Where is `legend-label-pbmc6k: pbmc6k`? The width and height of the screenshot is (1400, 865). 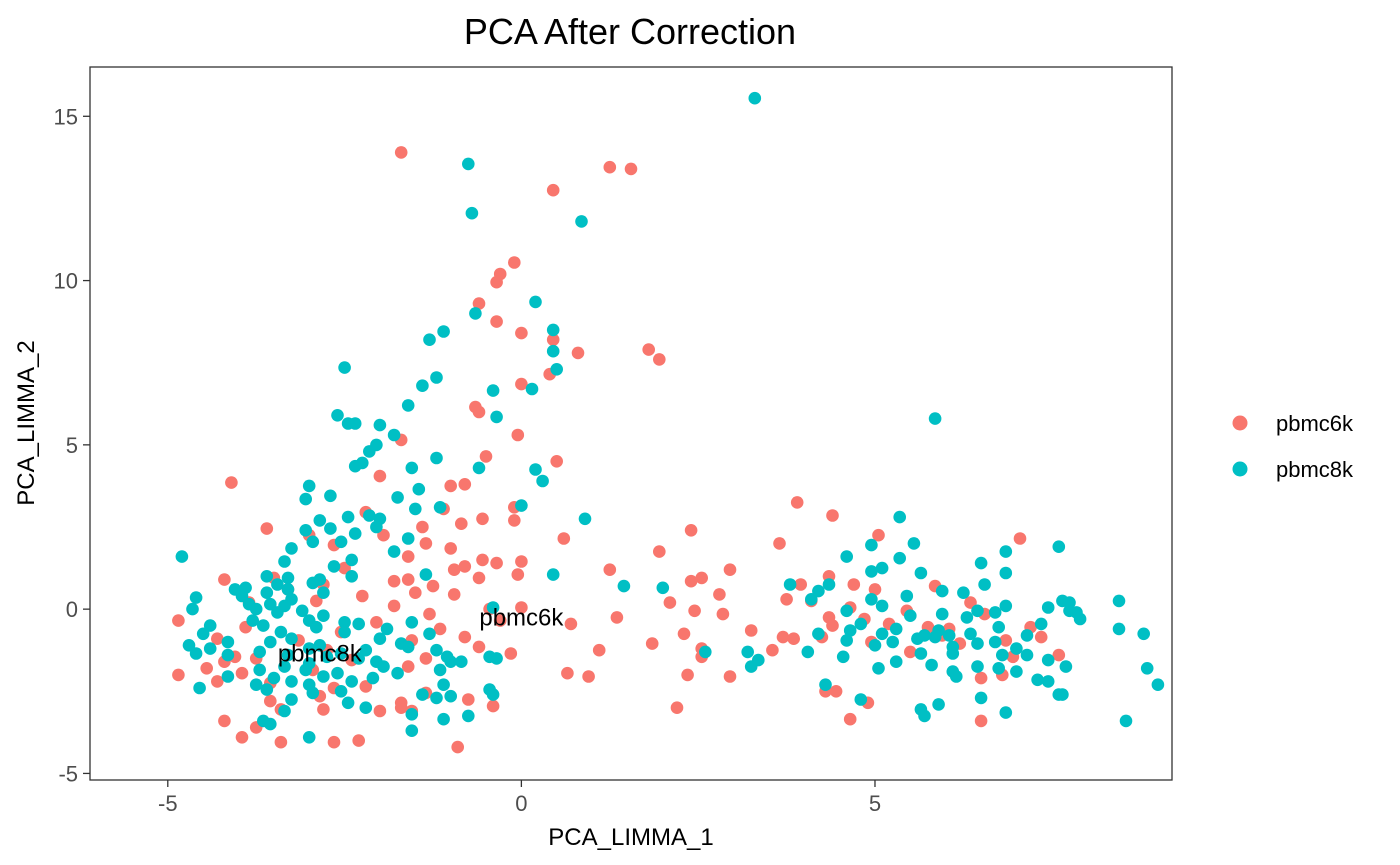 legend-label-pbmc6k: pbmc6k is located at coordinates (1315, 423).